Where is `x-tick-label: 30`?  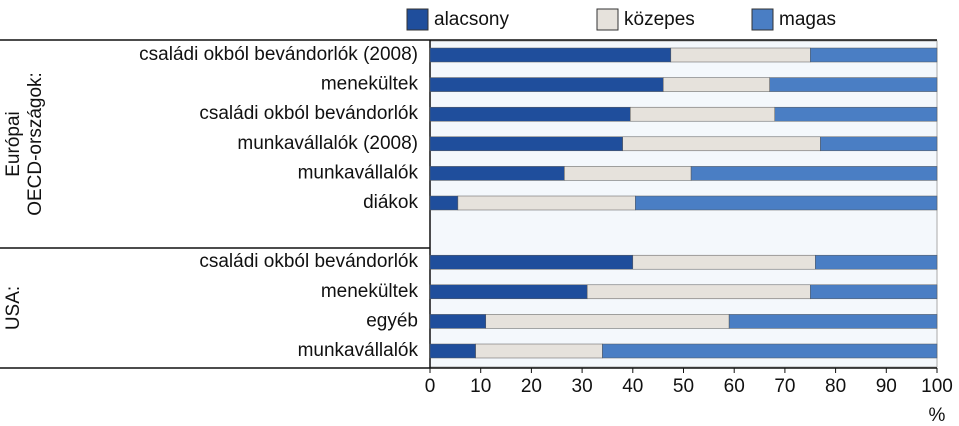
x-tick-label: 30 is located at coordinates (582, 386).